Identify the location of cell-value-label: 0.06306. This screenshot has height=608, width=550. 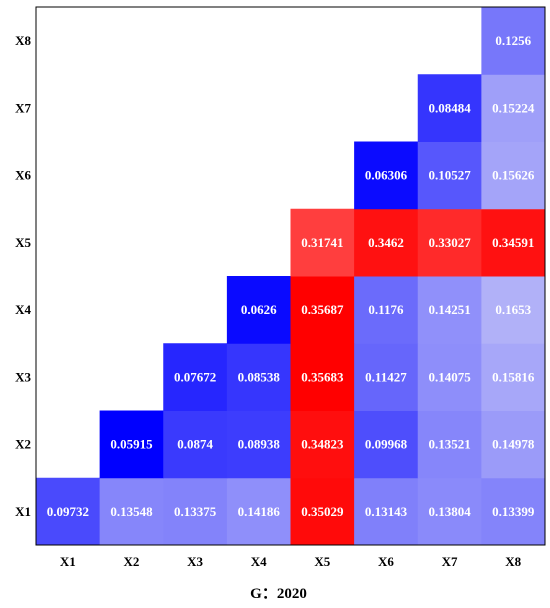
(386, 175).